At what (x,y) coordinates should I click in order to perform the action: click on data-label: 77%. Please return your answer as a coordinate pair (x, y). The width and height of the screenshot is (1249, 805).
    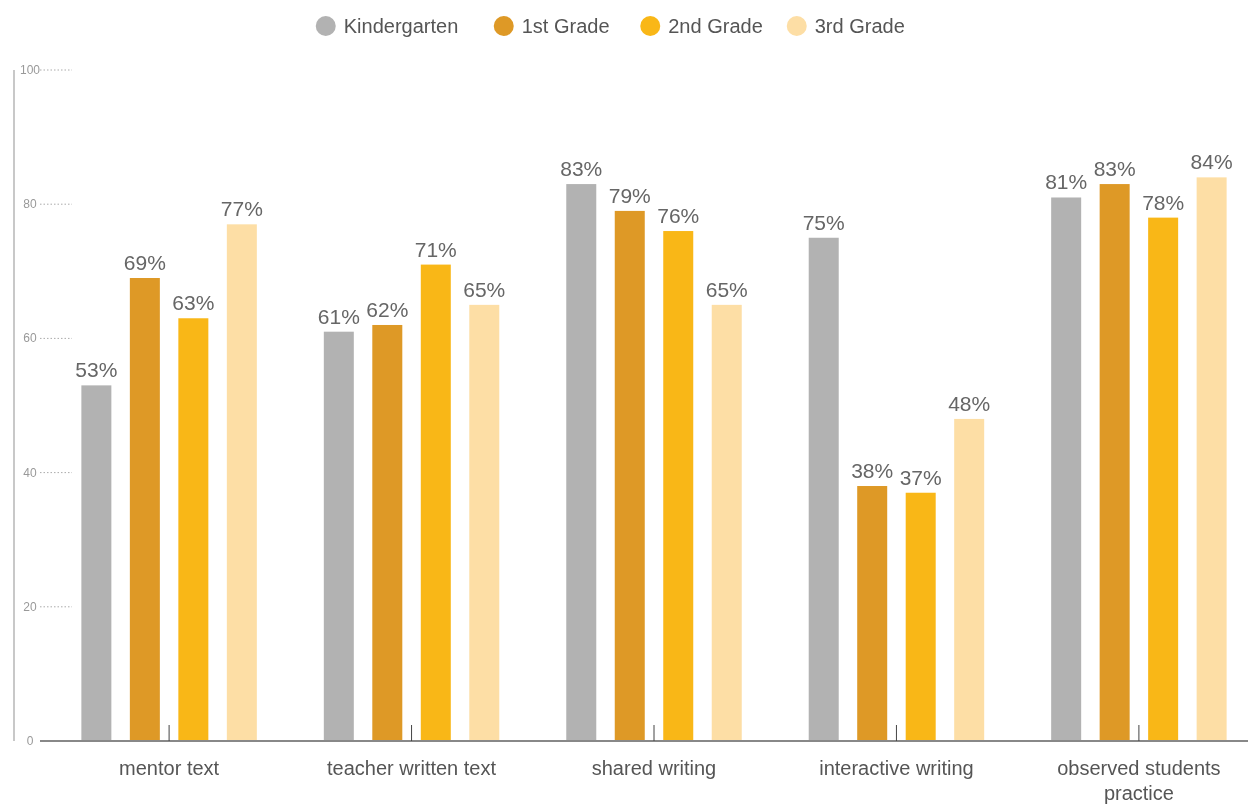
    Looking at the image, I should click on (241, 209).